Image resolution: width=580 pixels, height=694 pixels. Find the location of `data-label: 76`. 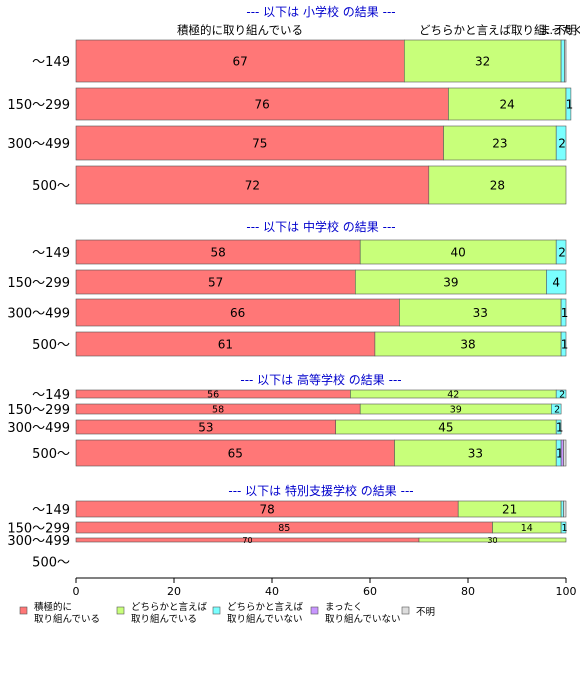

data-label: 76 is located at coordinates (262, 105).